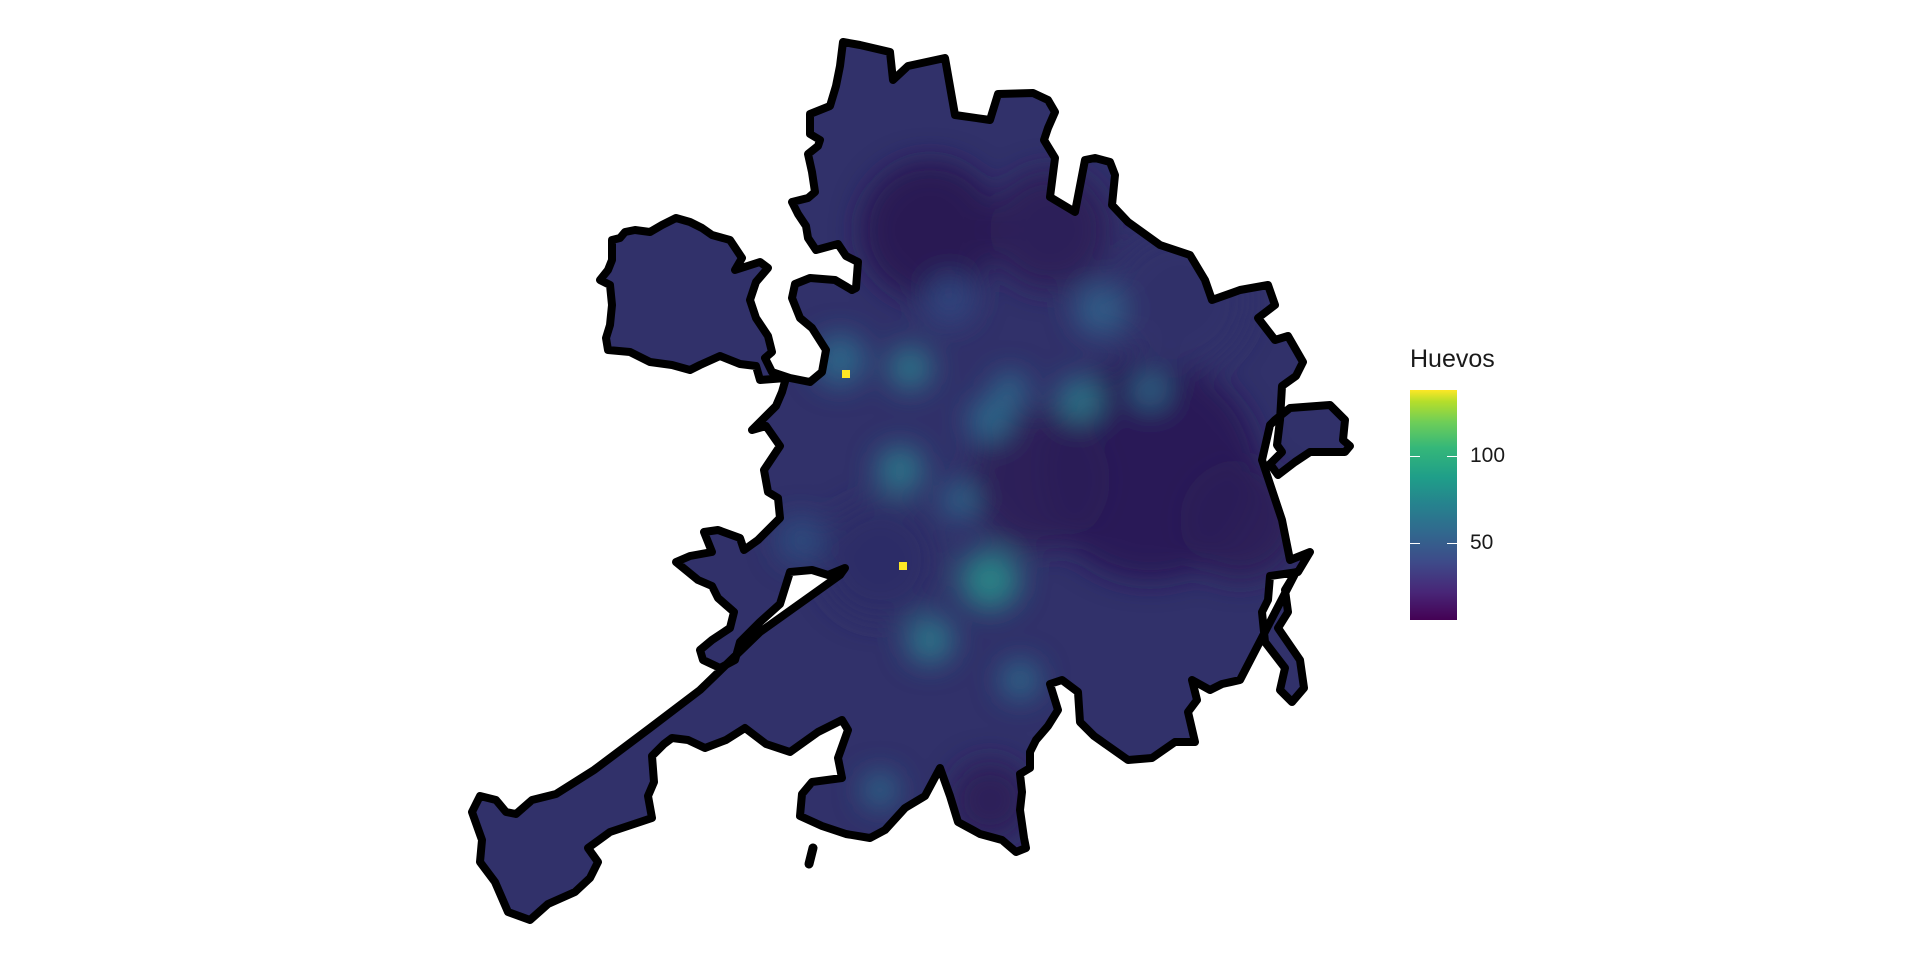 This screenshot has height=960, width=1920. What do you see at coordinates (1452, 456) in the screenshot?
I see `legend-tick-100-right` at bounding box center [1452, 456].